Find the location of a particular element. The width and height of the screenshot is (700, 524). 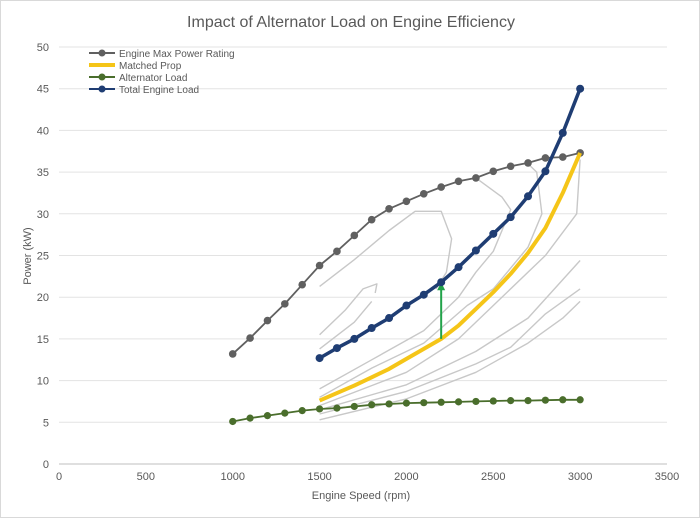

y-tick-label: 5 is located at coordinates (46, 423).